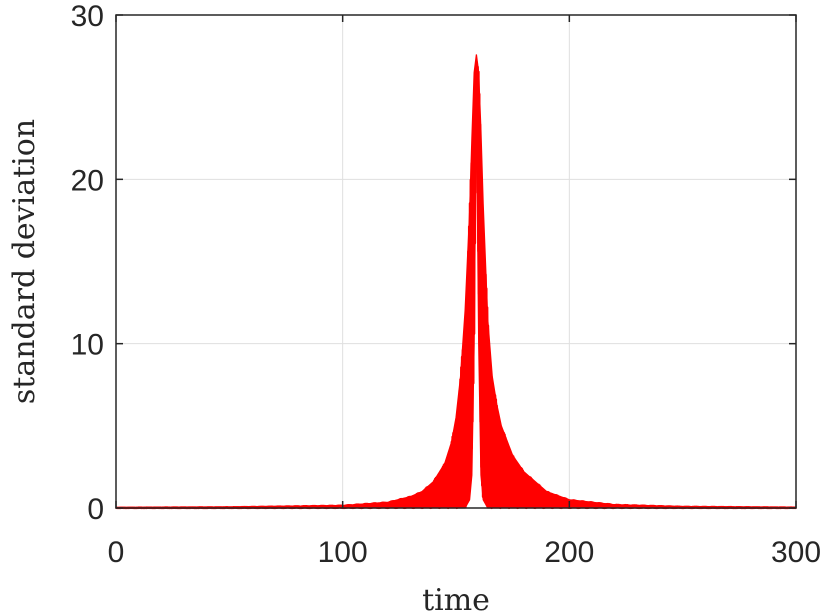 This screenshot has height=616, width=830. Describe the element at coordinates (343, 552) in the screenshot. I see `x-tick-label: 100` at that location.